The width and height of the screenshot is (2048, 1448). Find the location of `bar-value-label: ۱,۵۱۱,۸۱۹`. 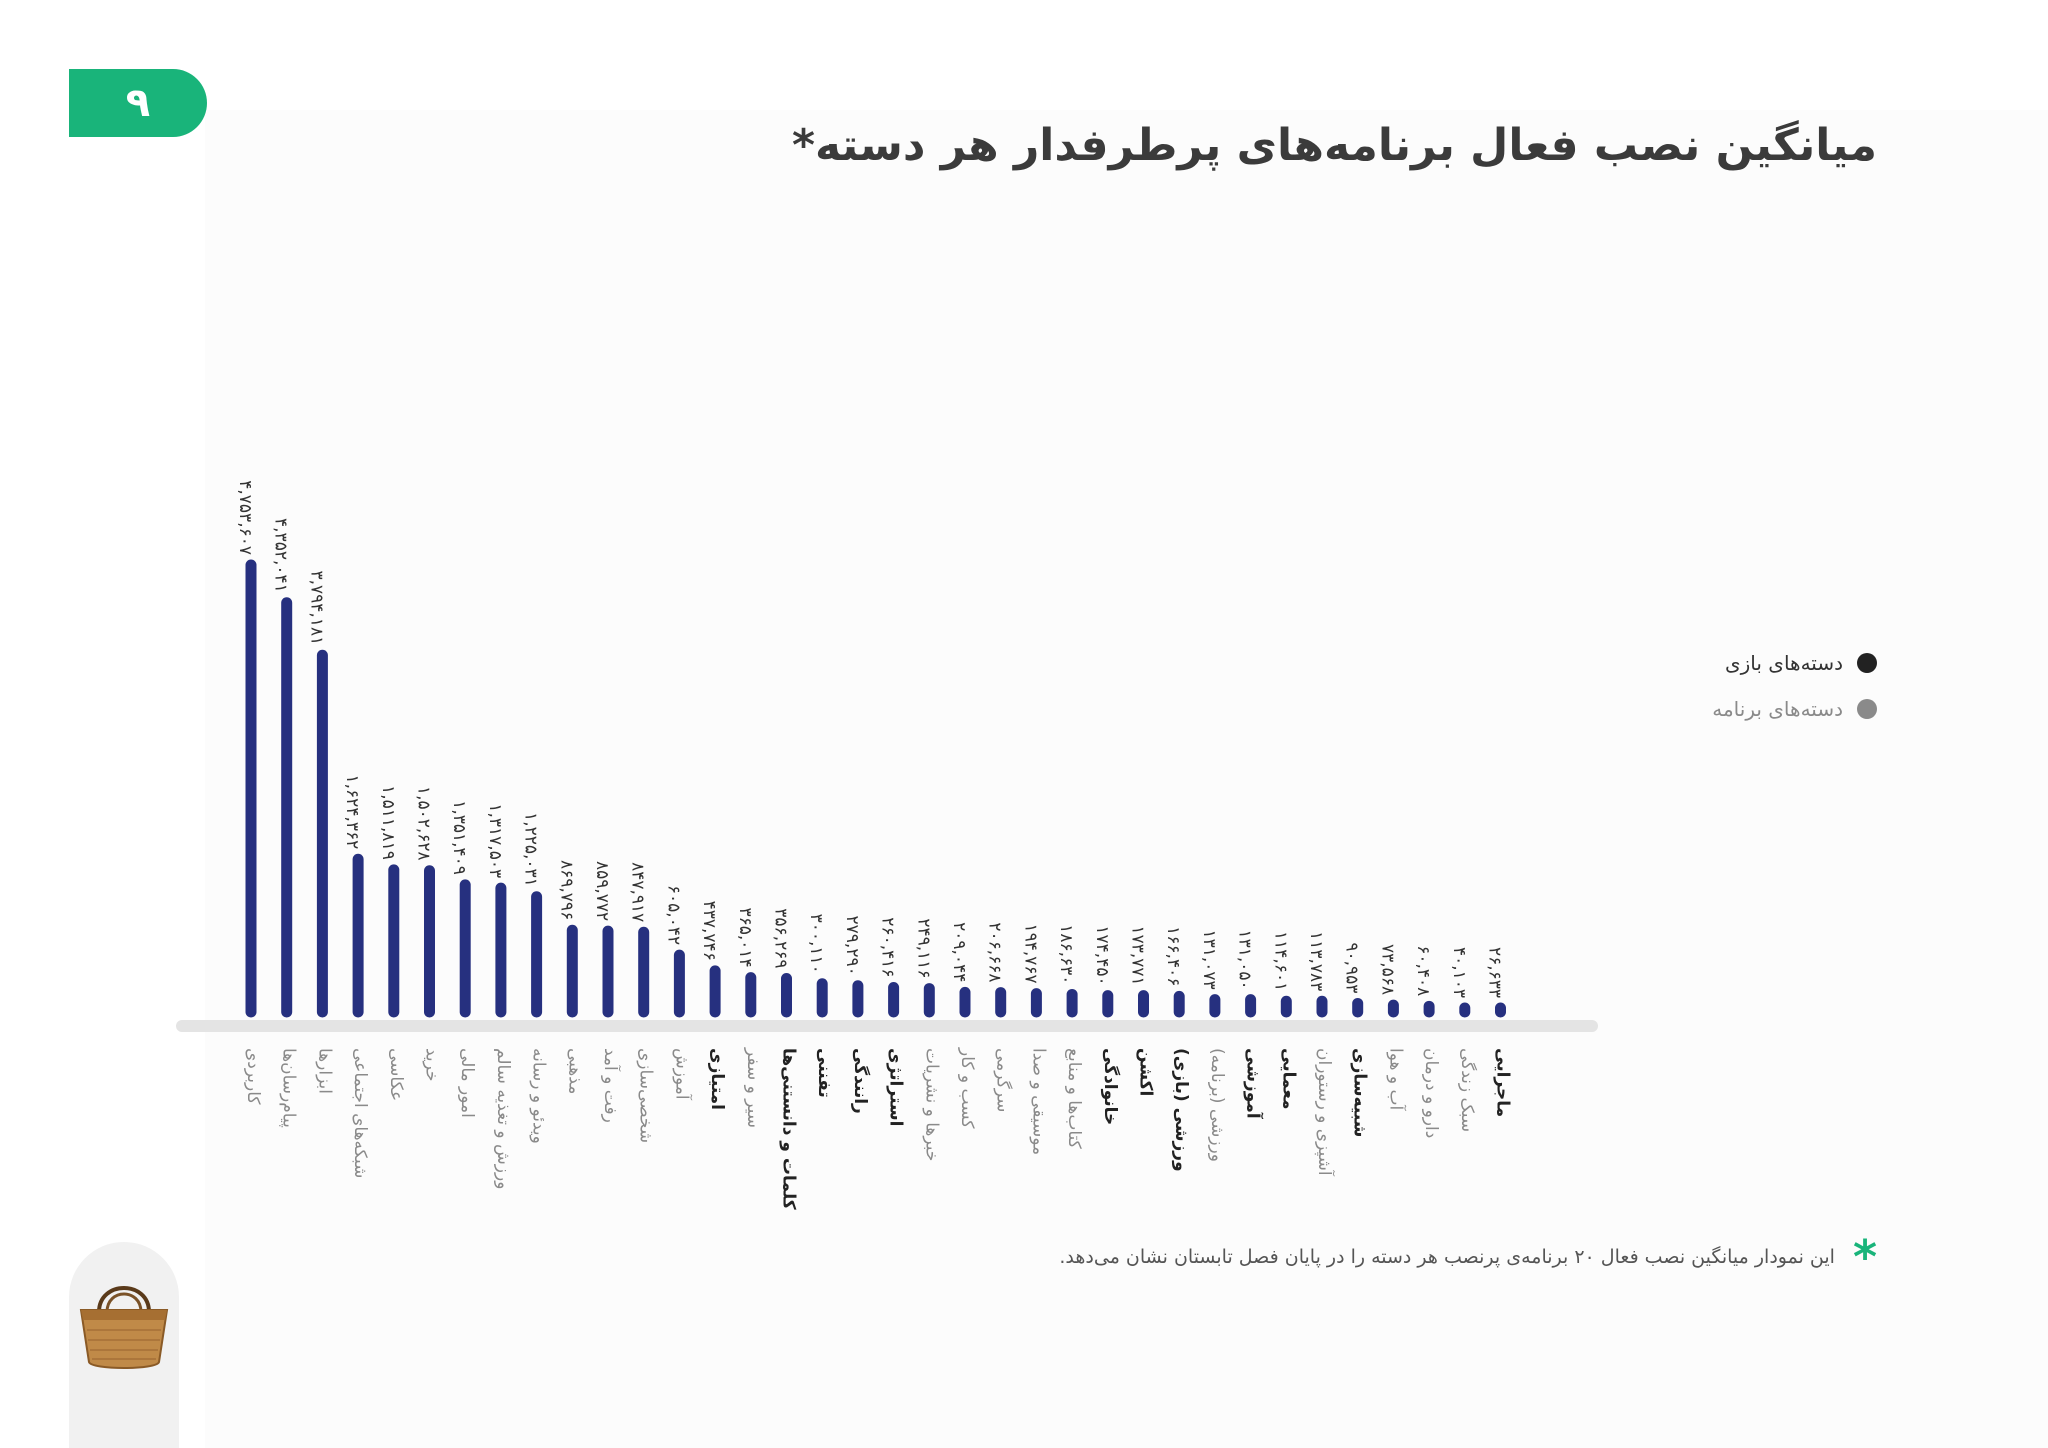

bar-value-label: ۱,۵۱۱,۸۱۹ is located at coordinates (388, 822).